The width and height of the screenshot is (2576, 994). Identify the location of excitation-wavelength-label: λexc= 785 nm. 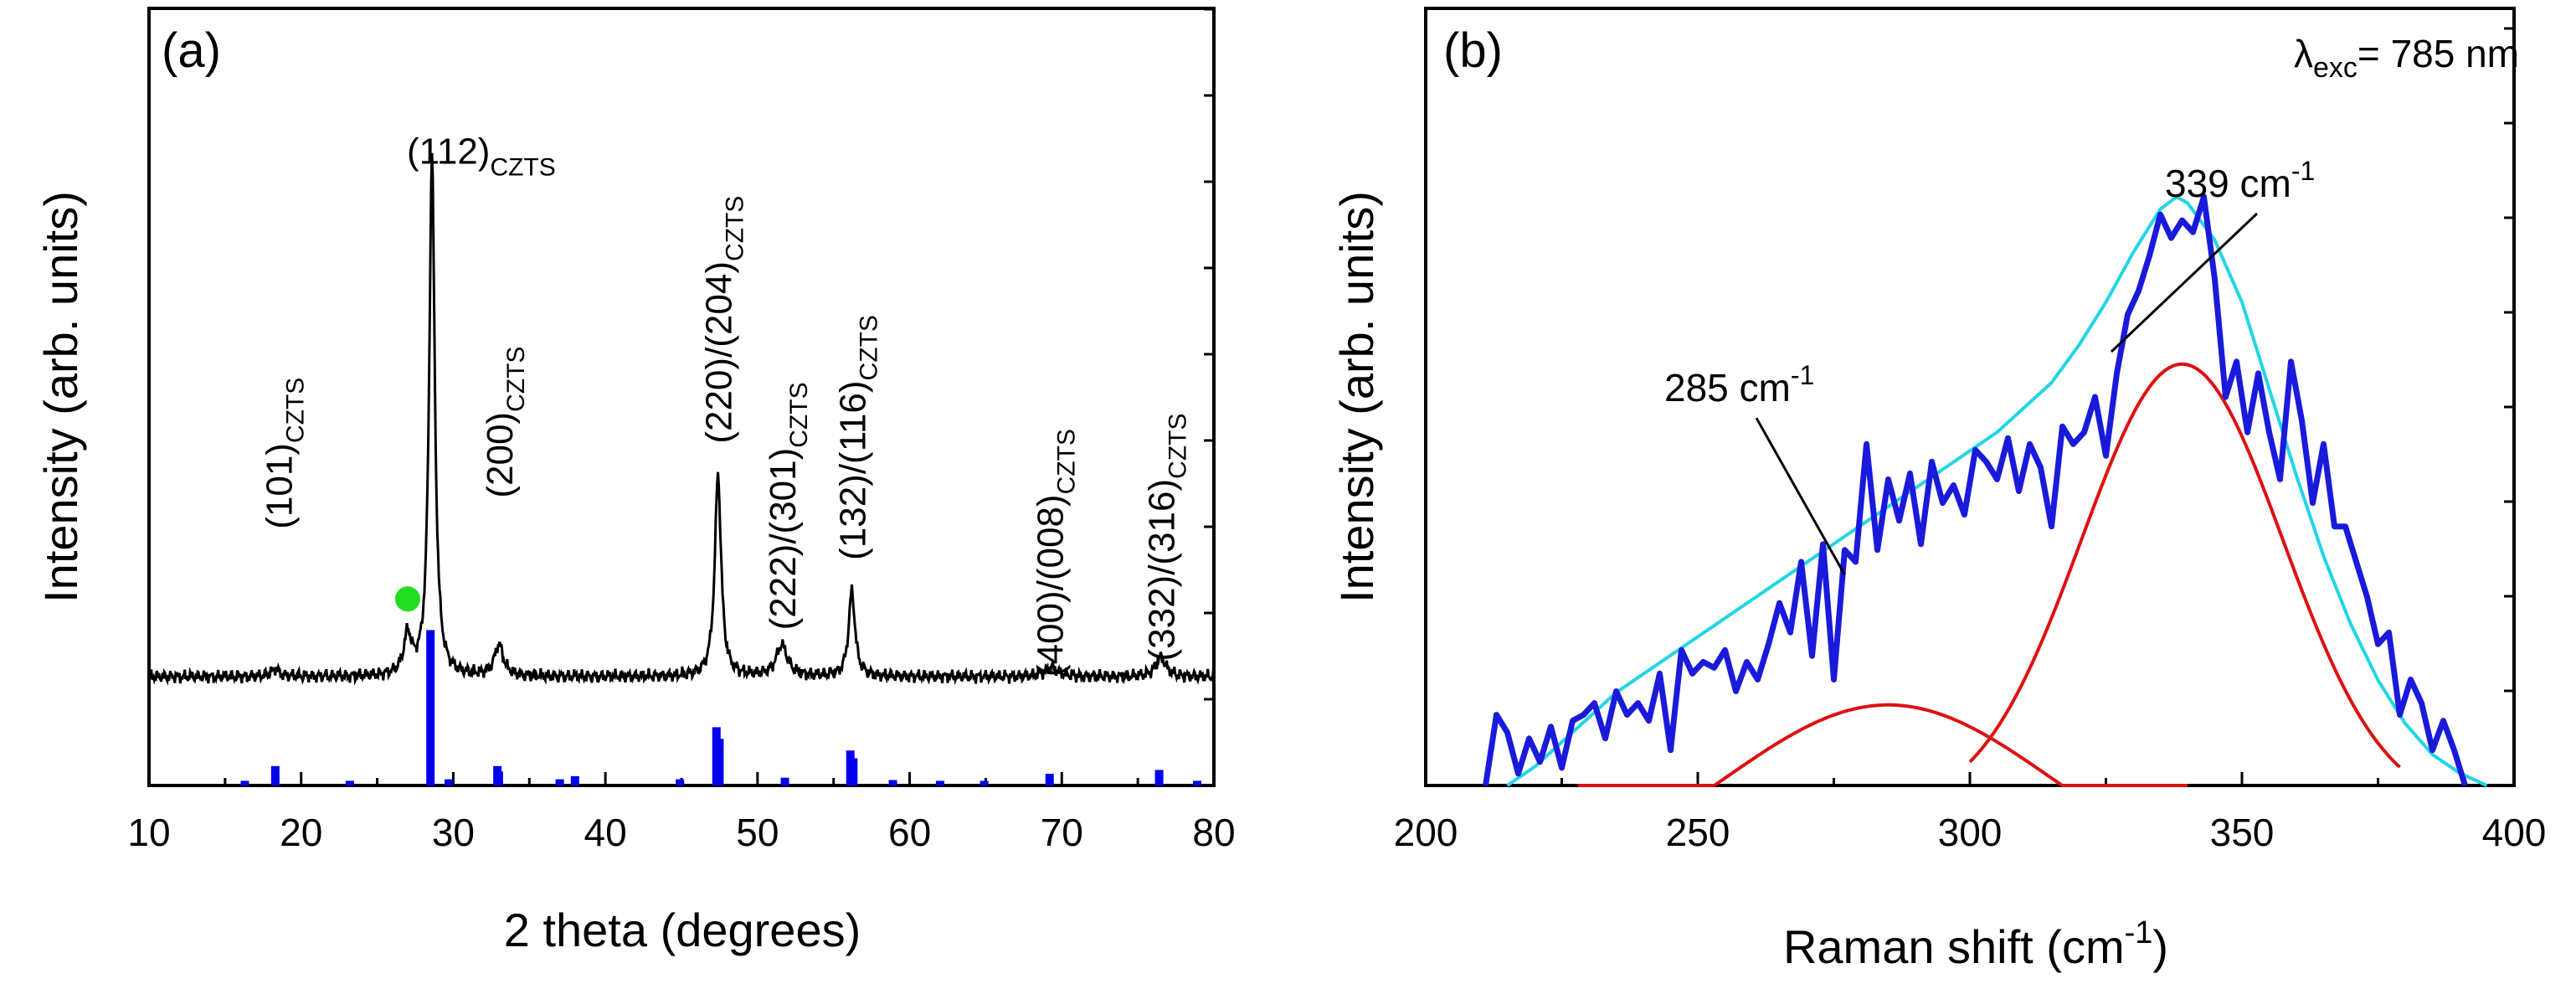
(2406, 58).